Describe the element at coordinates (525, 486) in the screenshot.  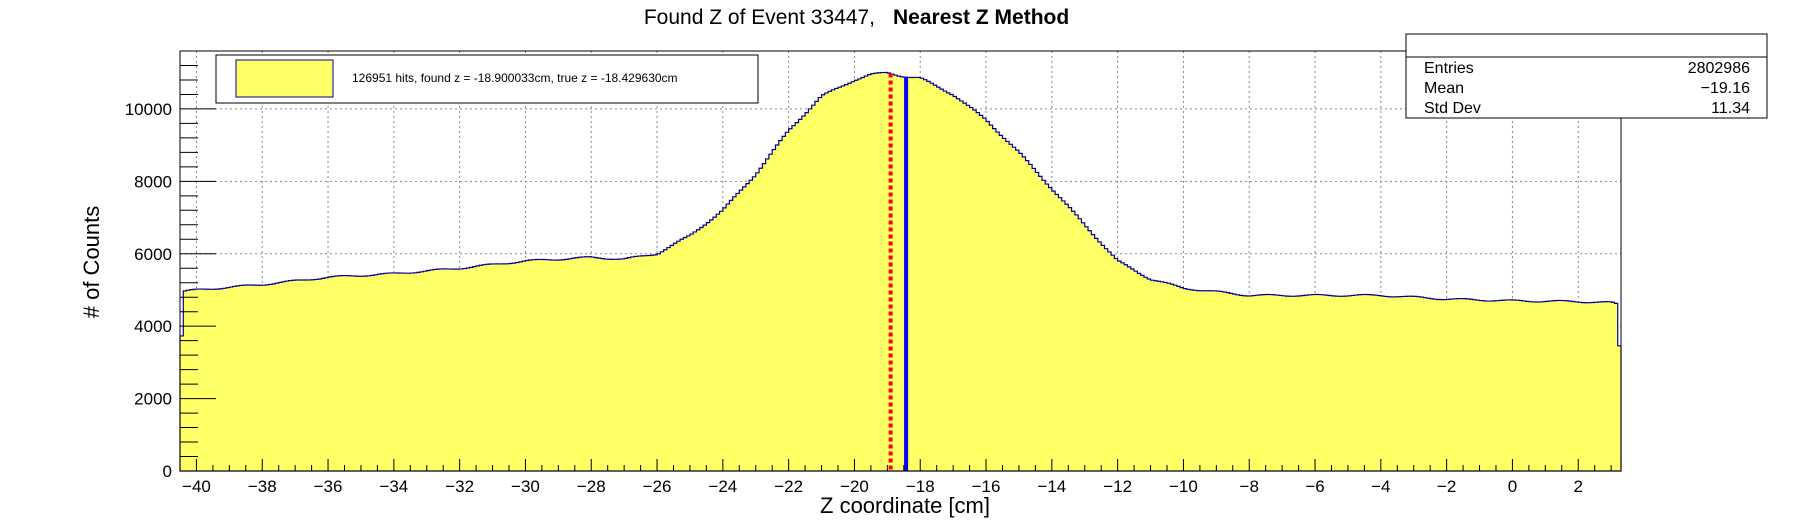
I see `x-tick-label: −30` at that location.